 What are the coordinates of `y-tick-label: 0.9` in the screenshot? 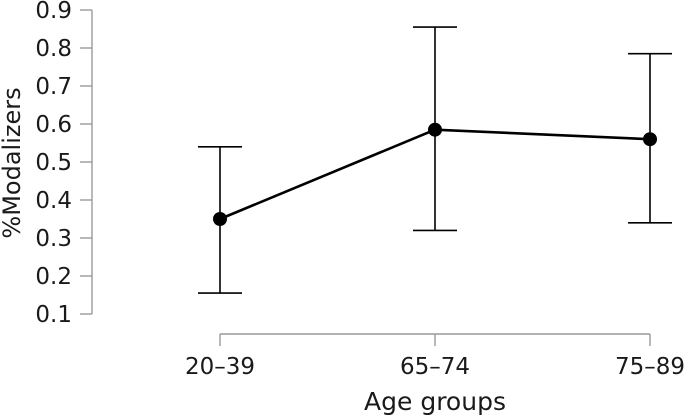 It's located at (53, 12).